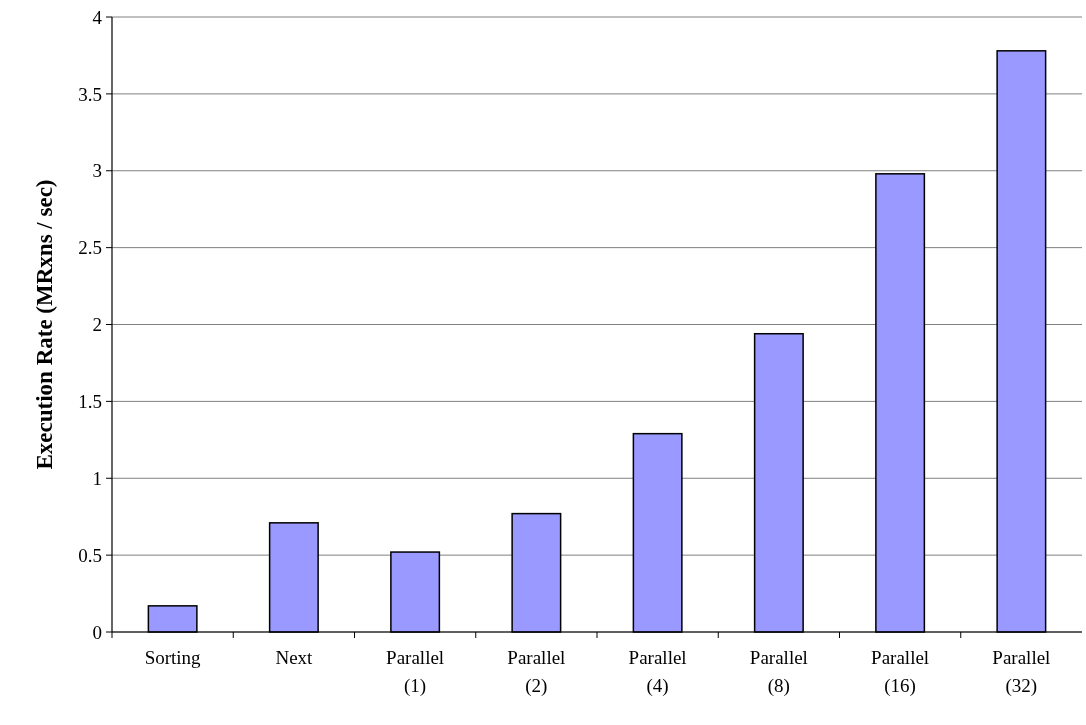  What do you see at coordinates (90, 94) in the screenshot?
I see `y-tick-label: 3.5` at bounding box center [90, 94].